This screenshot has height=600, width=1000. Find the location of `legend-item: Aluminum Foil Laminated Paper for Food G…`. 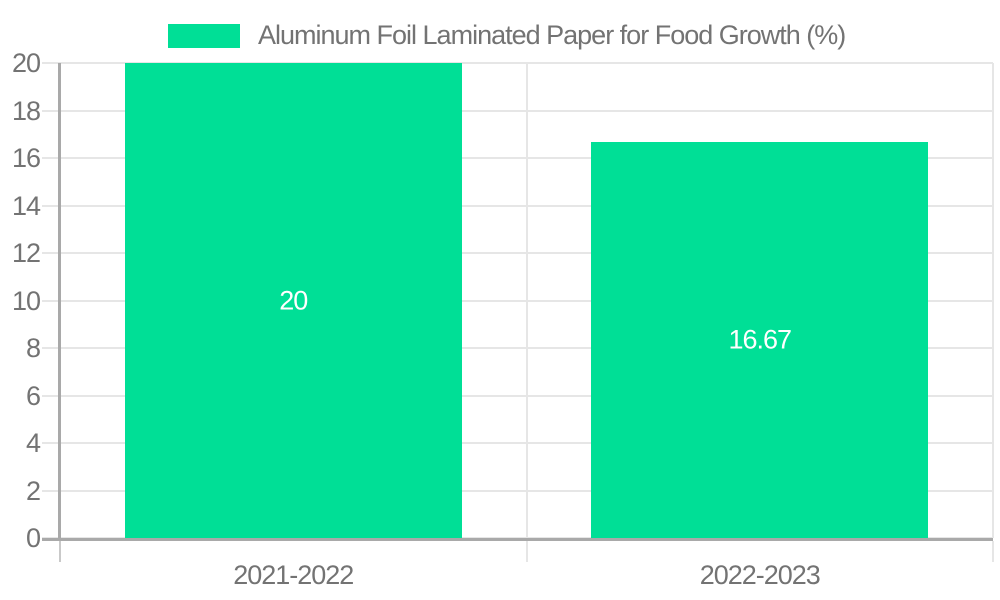

legend-item: Aluminum Foil Laminated Paper for Food G… is located at coordinates (507, 35).